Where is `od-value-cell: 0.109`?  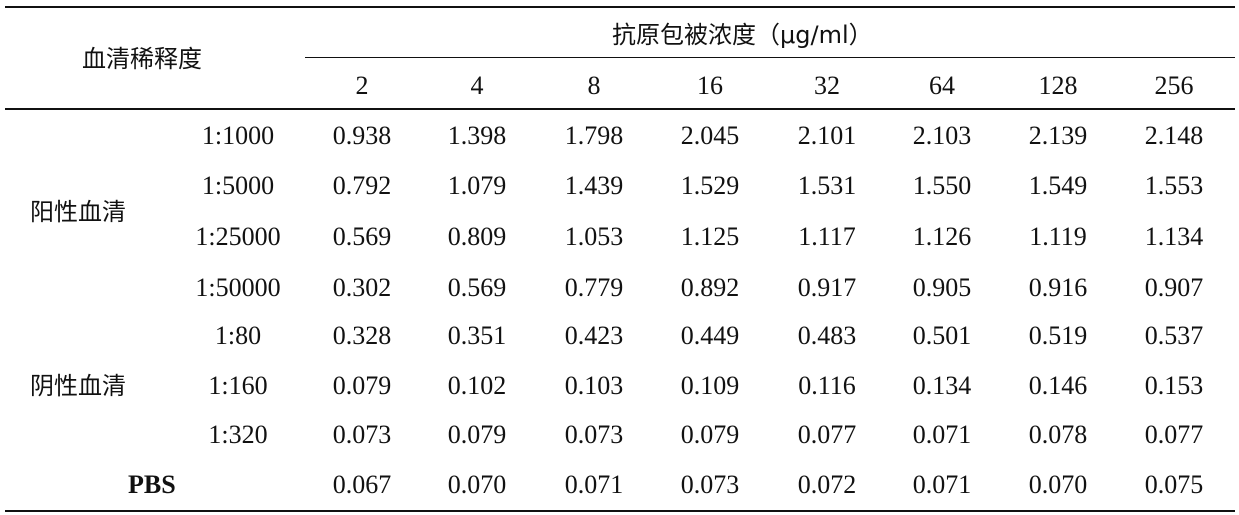 od-value-cell: 0.109 is located at coordinates (710, 386).